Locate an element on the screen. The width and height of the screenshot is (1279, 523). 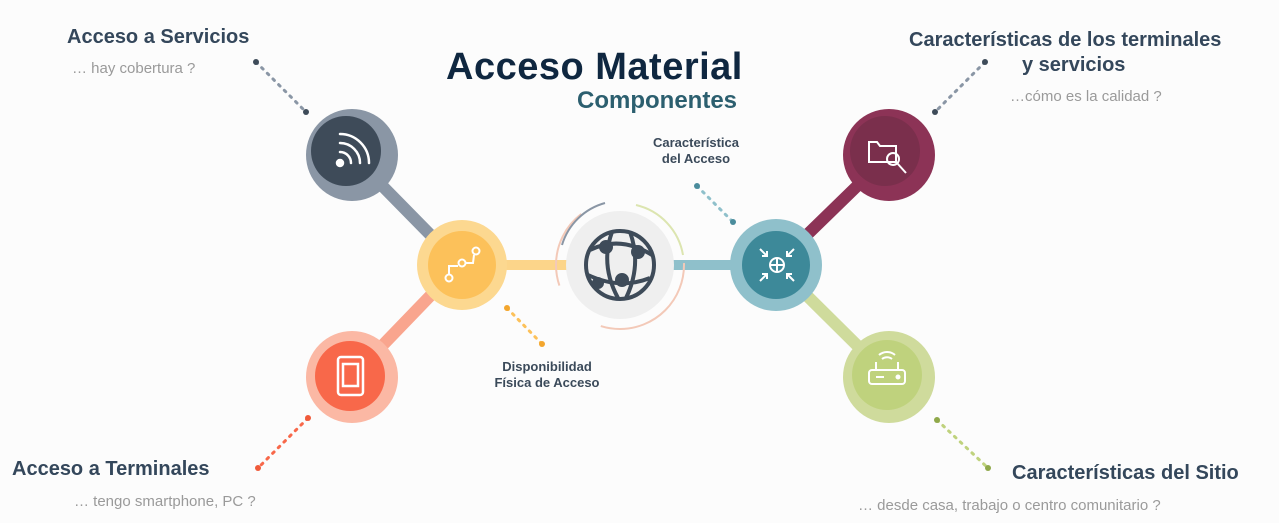
folder-search-icon is located at coordinates (887, 157).